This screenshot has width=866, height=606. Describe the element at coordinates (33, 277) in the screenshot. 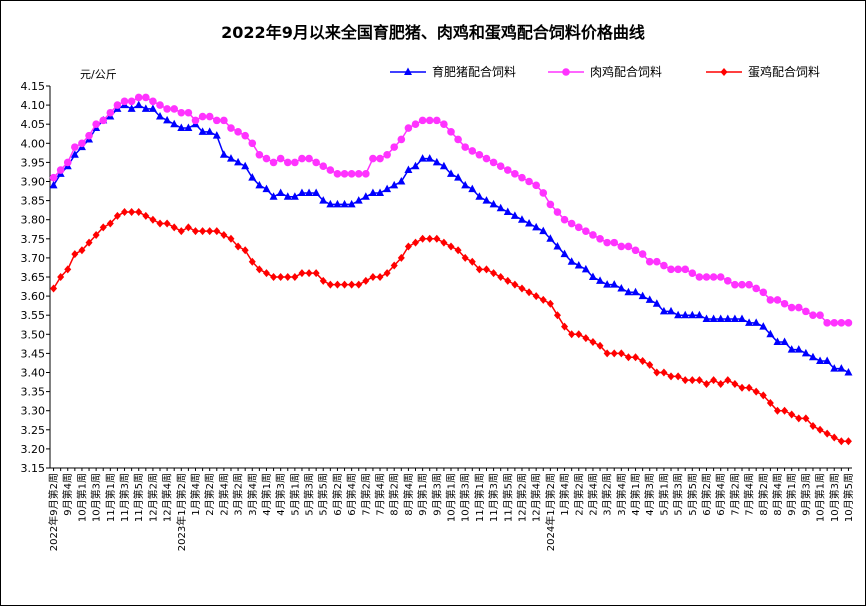

I see `y-tick-label: 3.65` at that location.